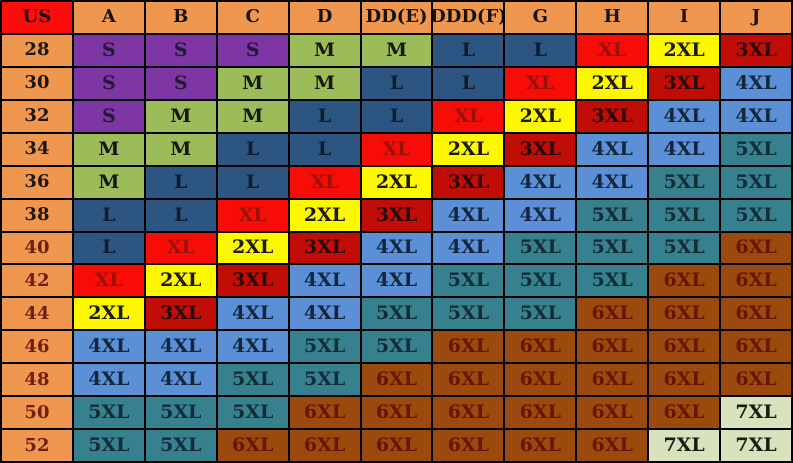  Describe the element at coordinates (468, 215) in the screenshot. I see `size-cell-38-dddf: 4XL` at that location.